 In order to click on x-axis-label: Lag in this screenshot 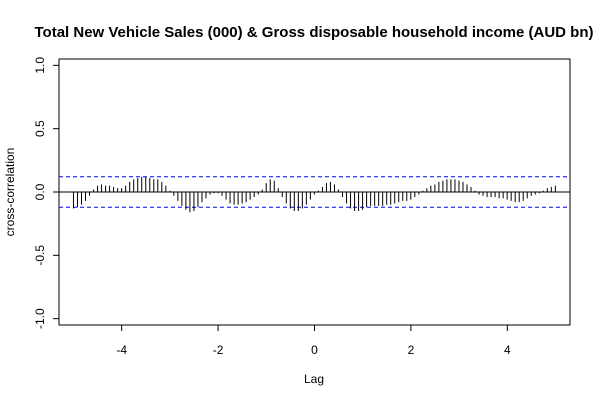, I will do `click(314, 379)`.